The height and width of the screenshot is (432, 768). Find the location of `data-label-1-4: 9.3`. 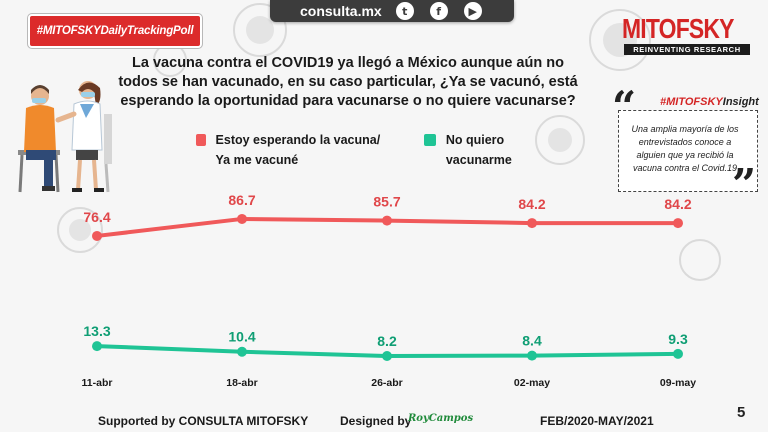

data-label-1-4: 9.3 is located at coordinates (678, 339).